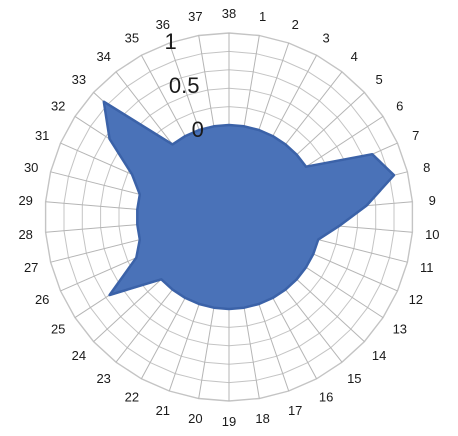 The height and width of the screenshot is (436, 458). What do you see at coordinates (354, 378) in the screenshot?
I see `category-label: 15` at bounding box center [354, 378].